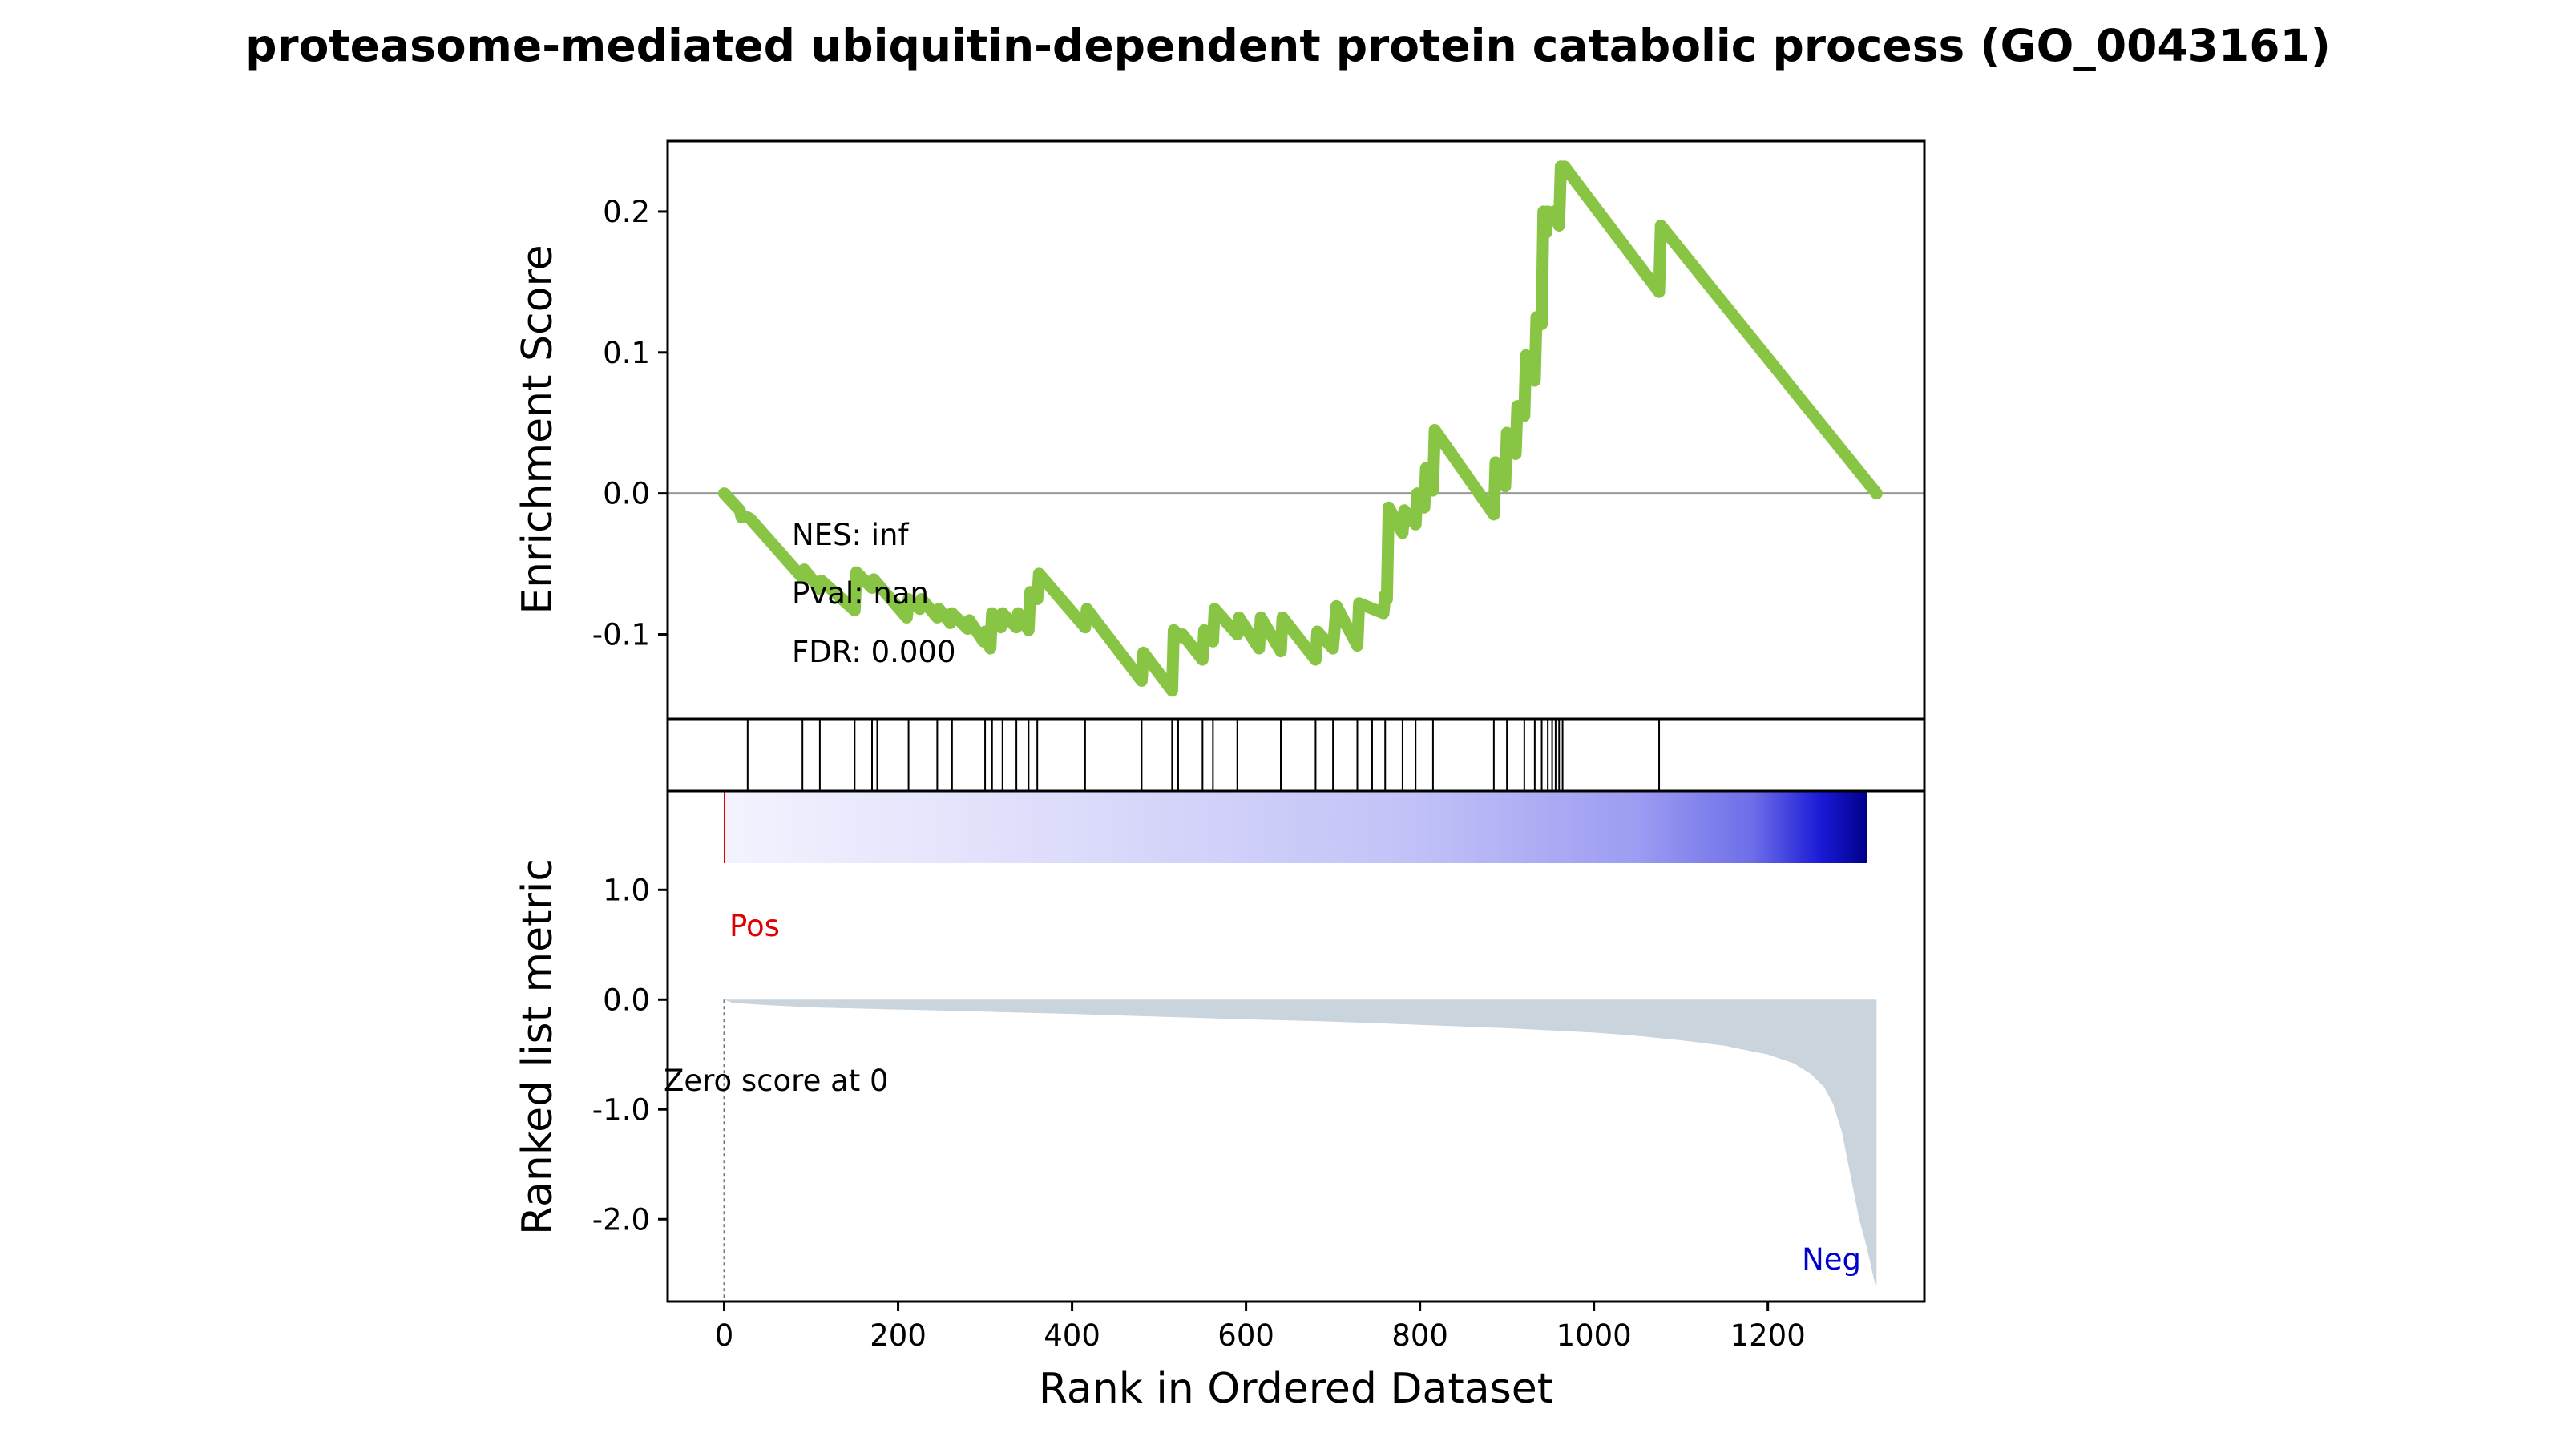 This screenshot has height=1433, width=2576. What do you see at coordinates (861, 593) in the screenshot?
I see `pval-annotation: Pval: nan` at bounding box center [861, 593].